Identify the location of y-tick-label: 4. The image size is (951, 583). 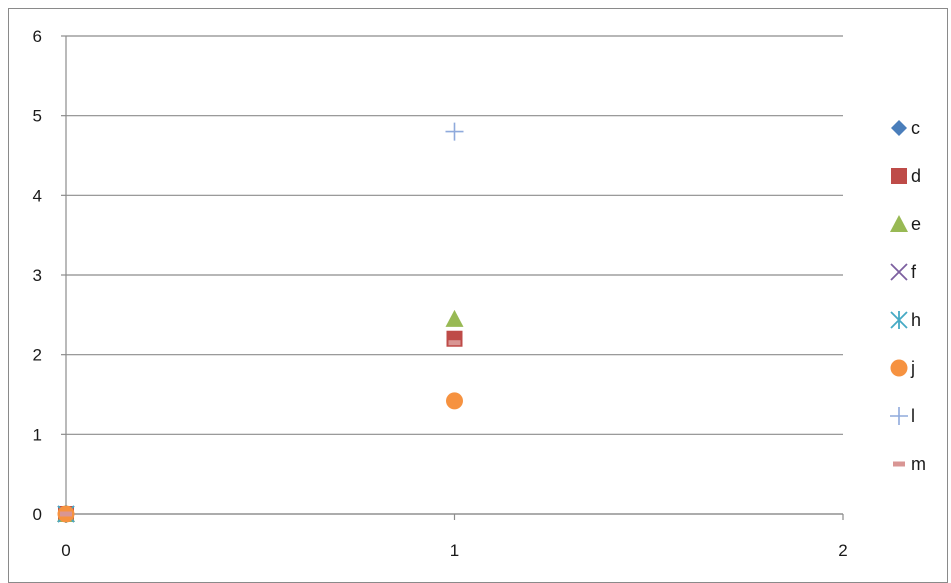
(37, 195).